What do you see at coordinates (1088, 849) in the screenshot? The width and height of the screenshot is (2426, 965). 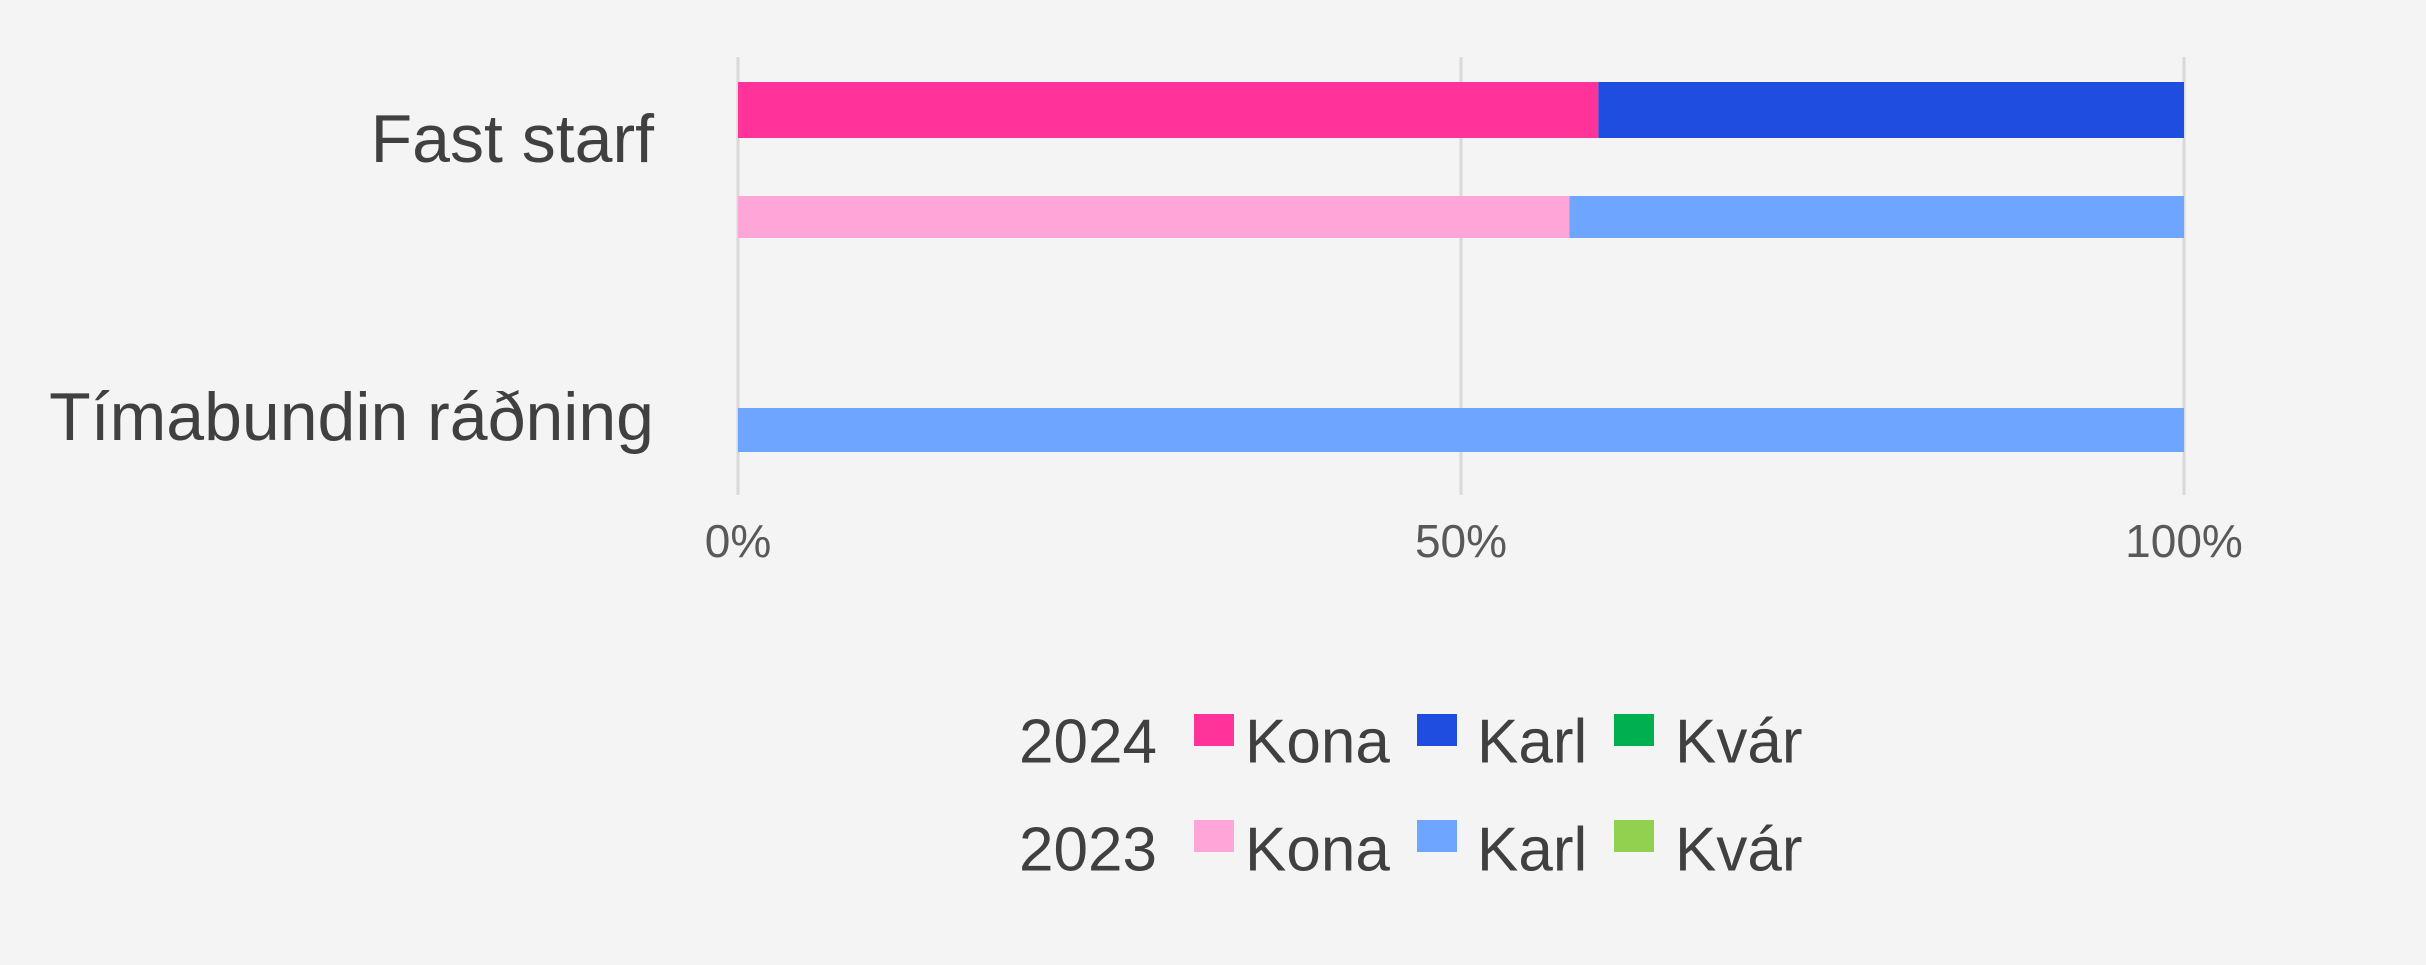 I see `legend-group-label: 2023` at bounding box center [1088, 849].